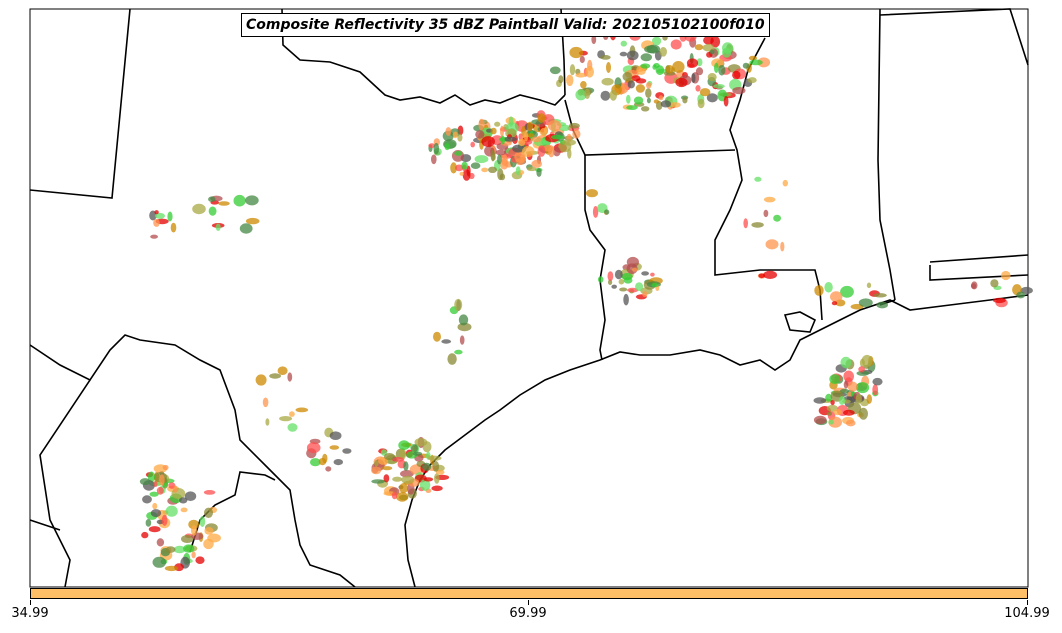 The height and width of the screenshot is (633, 1062). I want to click on colorbar-tick-left, so click(30, 602).